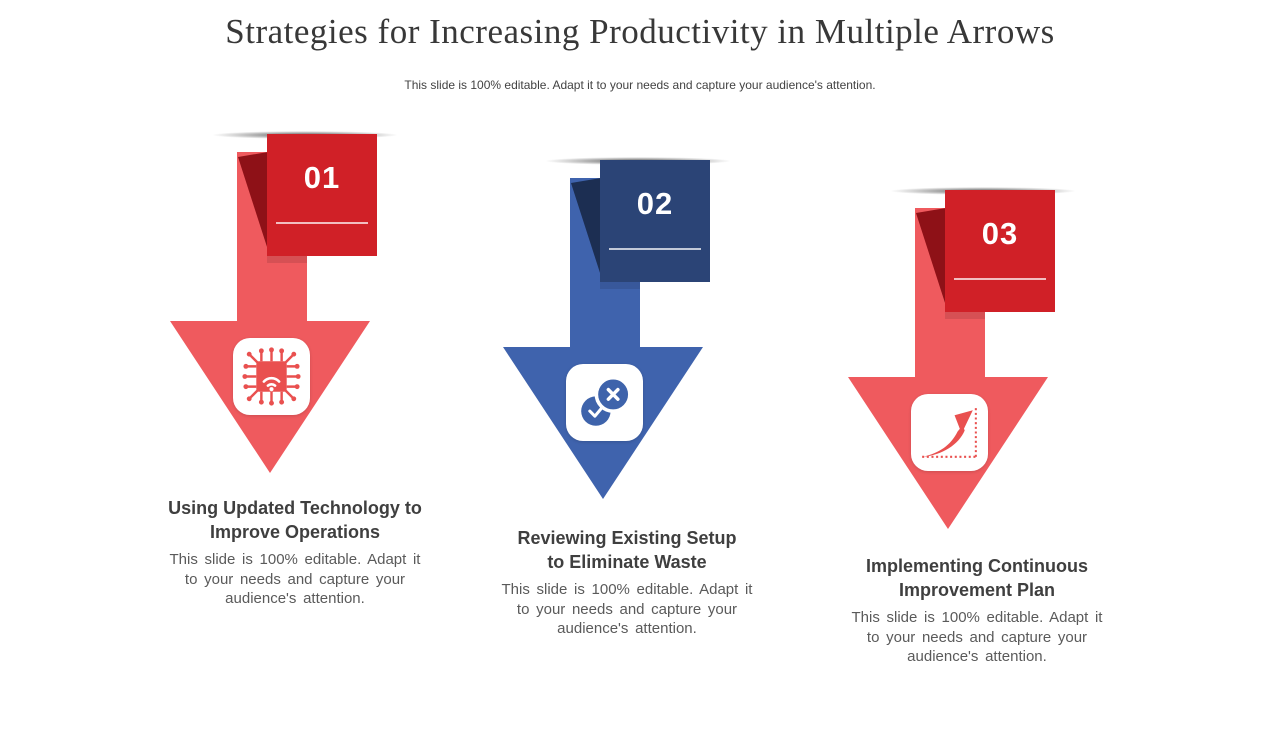 This screenshot has width=1280, height=750. What do you see at coordinates (627, 538) in the screenshot?
I see `heading-line: Reviewing Existing Setup` at bounding box center [627, 538].